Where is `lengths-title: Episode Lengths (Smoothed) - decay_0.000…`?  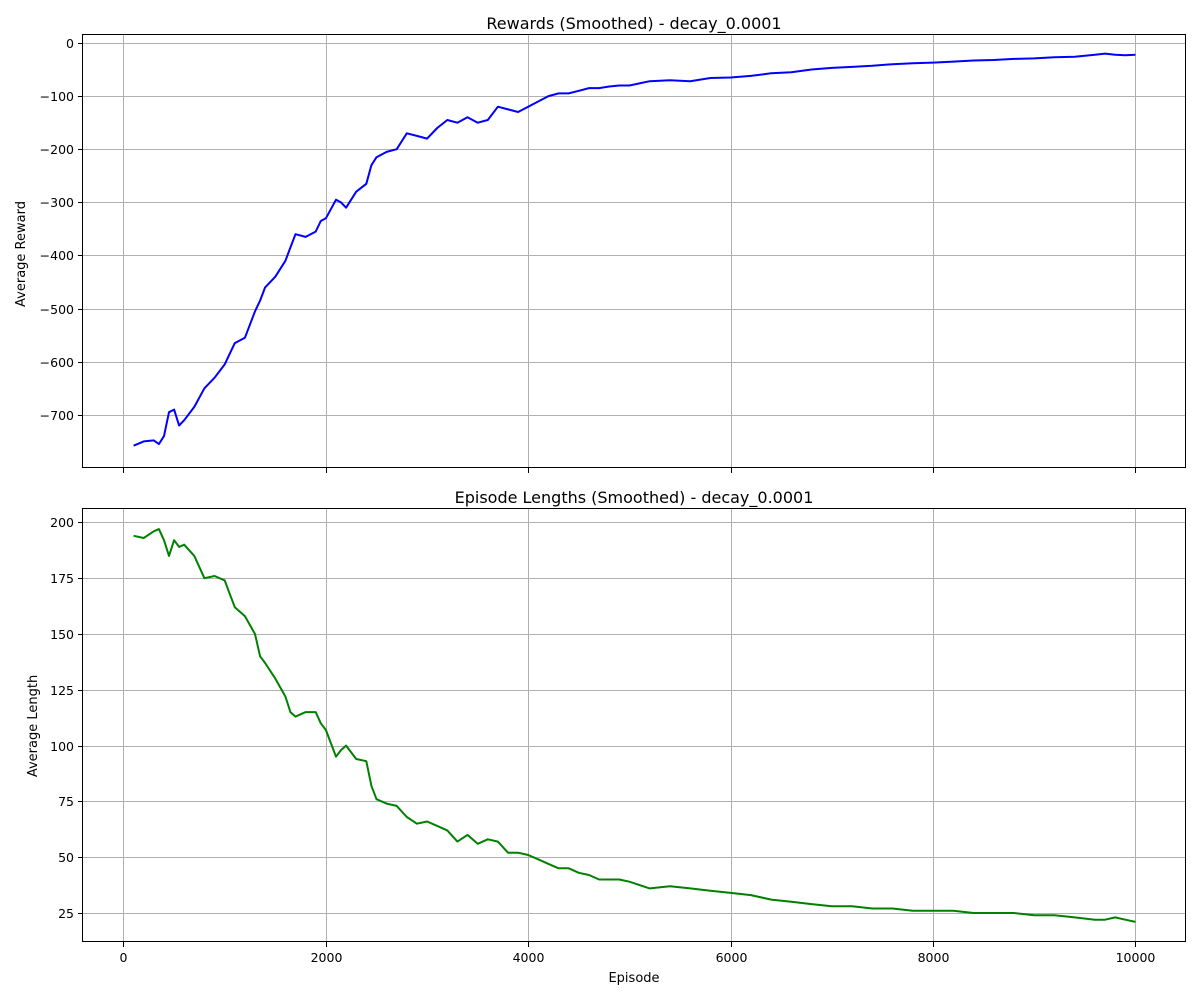
lengths-title: Episode Lengths (Smoothed) - decay_0.000… is located at coordinates (634, 498).